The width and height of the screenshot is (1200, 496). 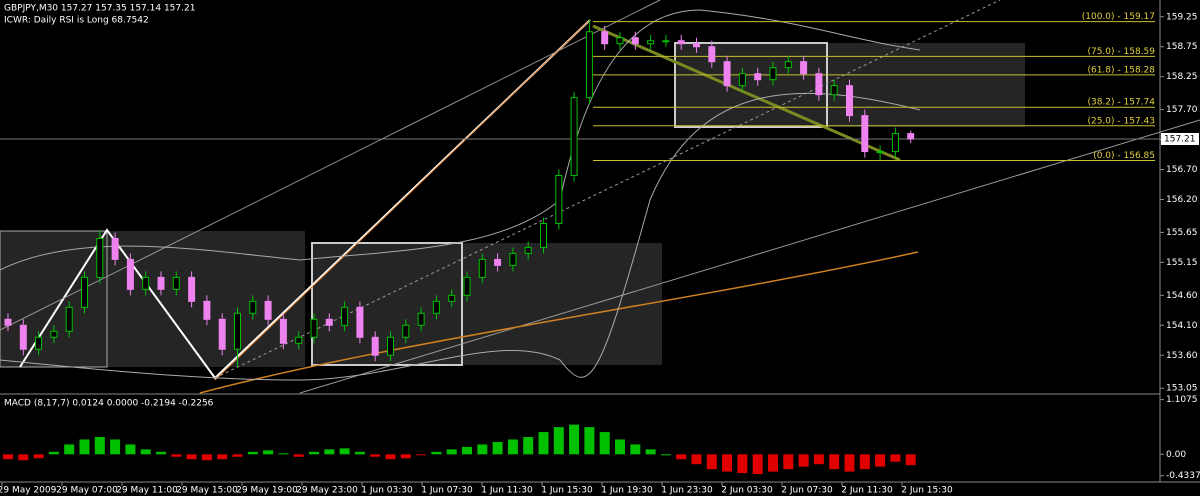 I want to click on fib-label: (75.0) - 158.59, so click(x=1121, y=52).